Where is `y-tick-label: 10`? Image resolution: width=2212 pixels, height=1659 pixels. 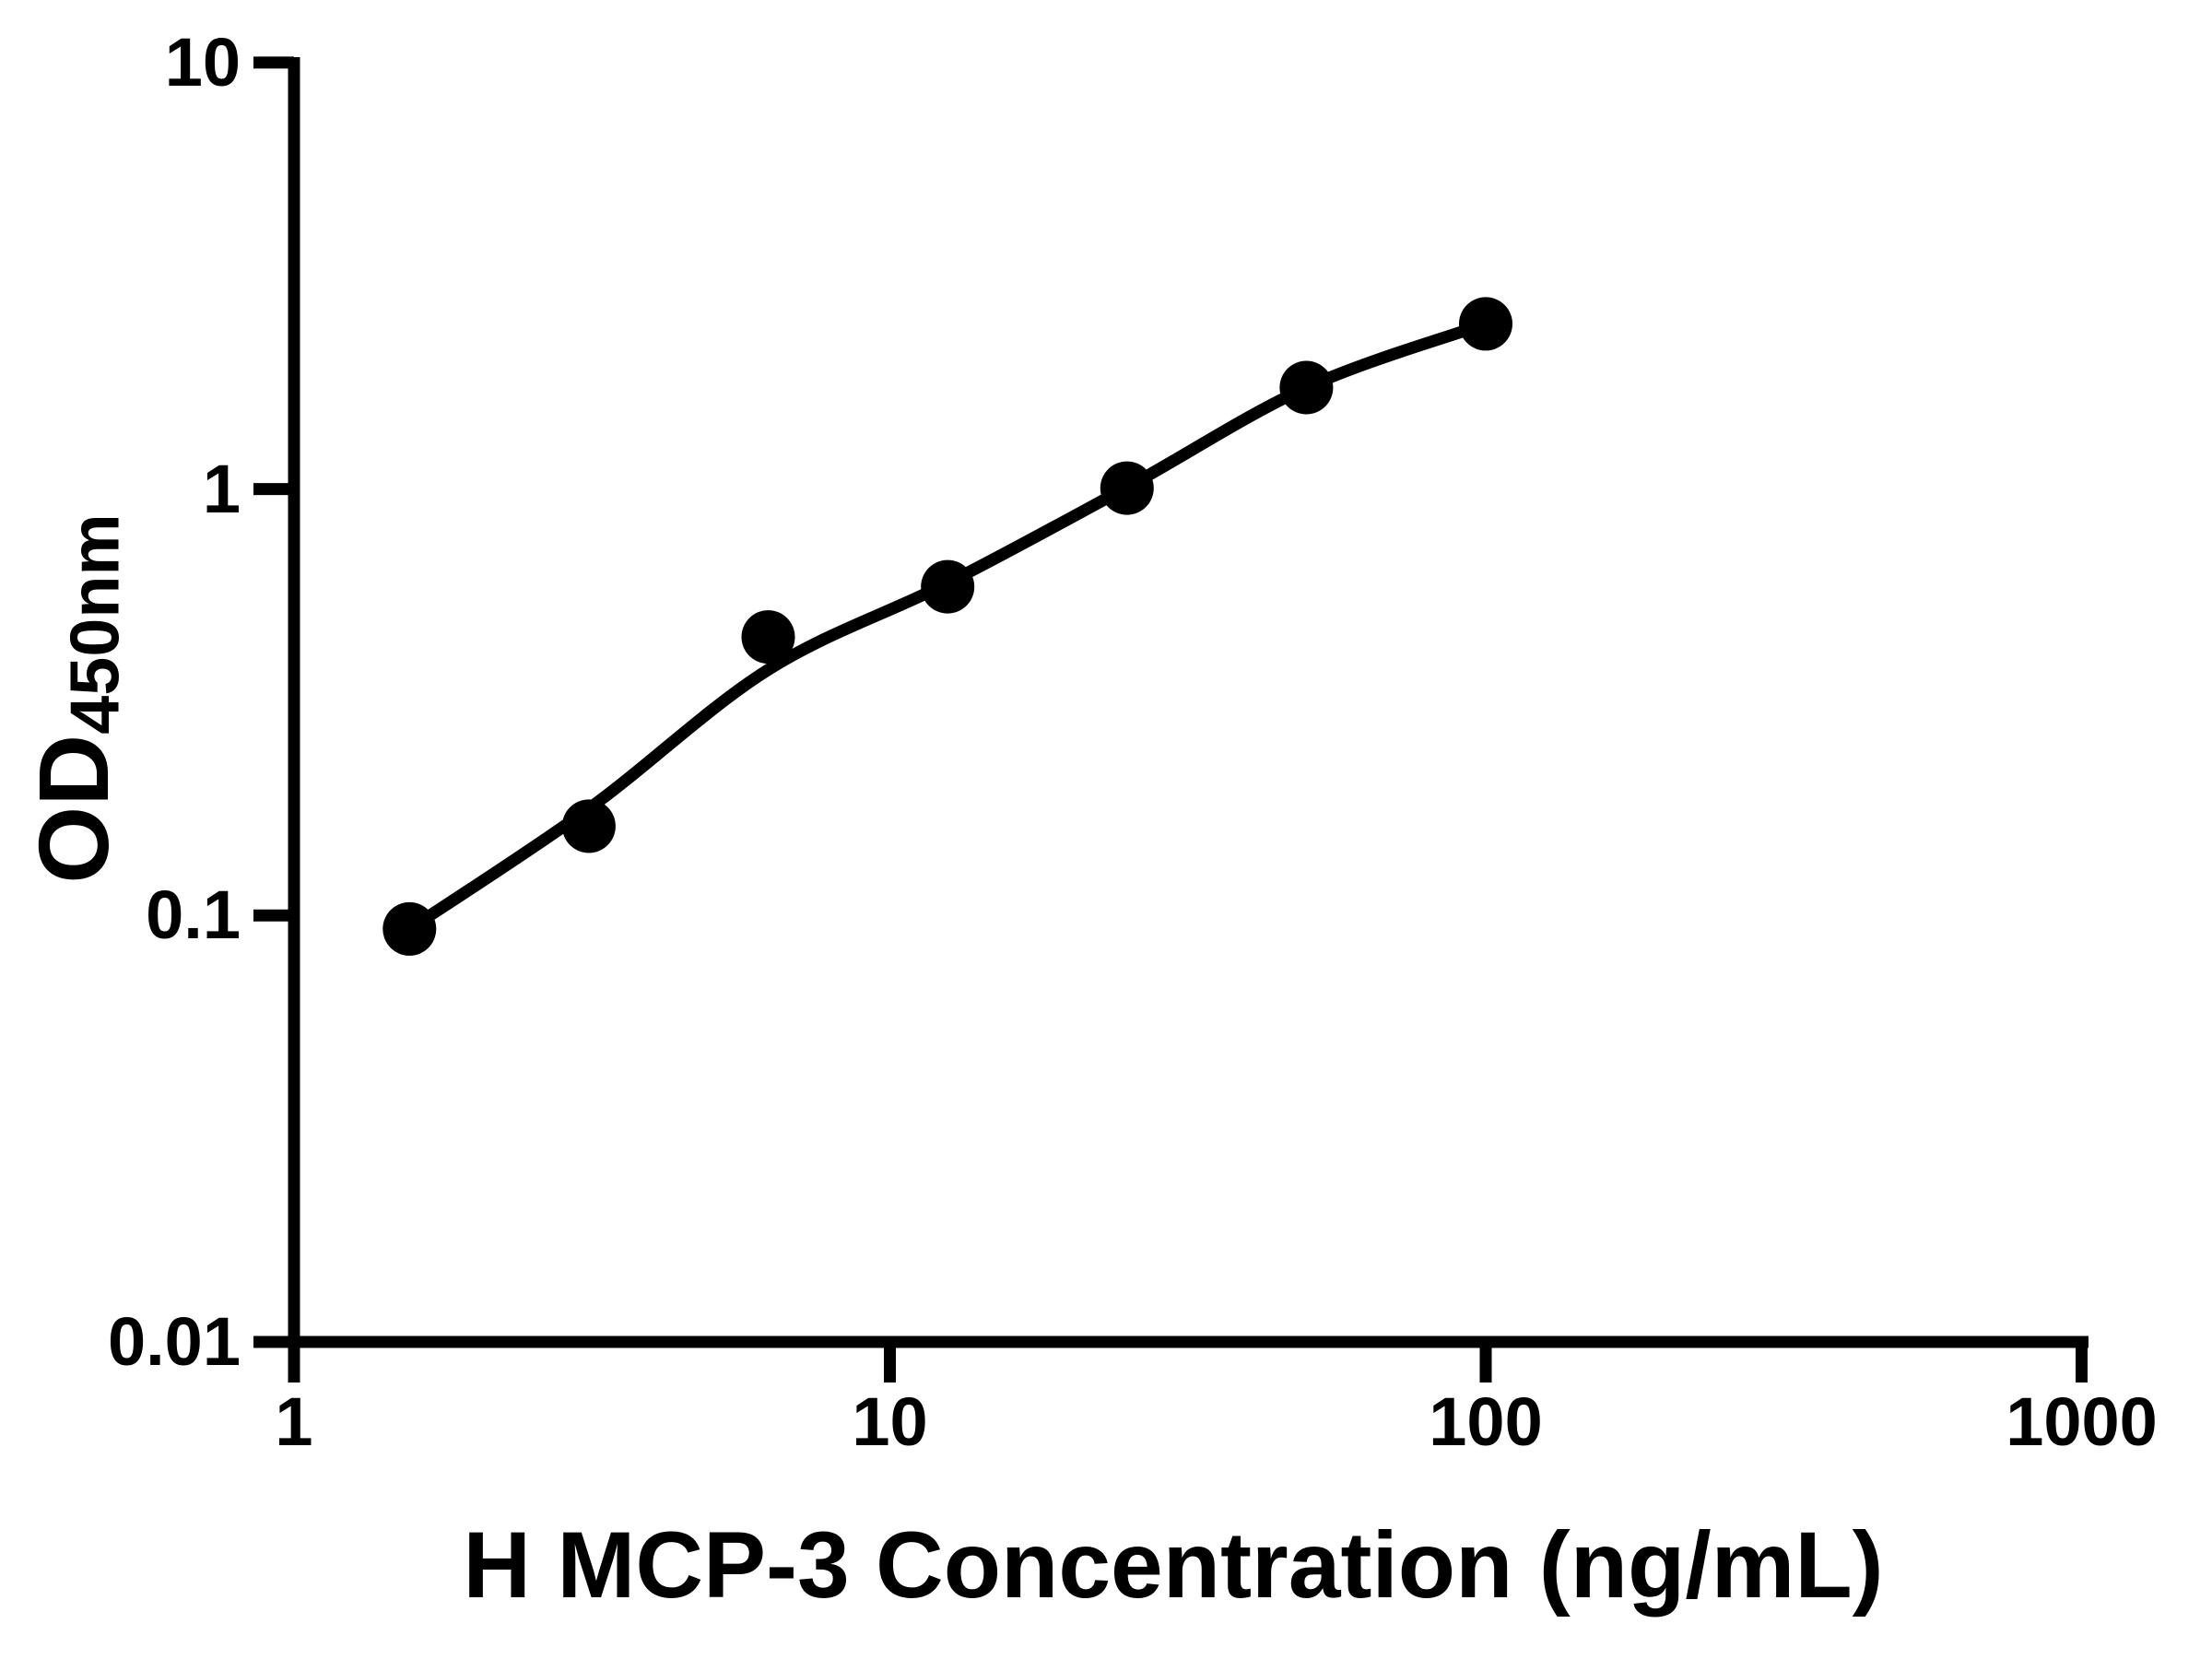 y-tick-label: 10 is located at coordinates (202, 61).